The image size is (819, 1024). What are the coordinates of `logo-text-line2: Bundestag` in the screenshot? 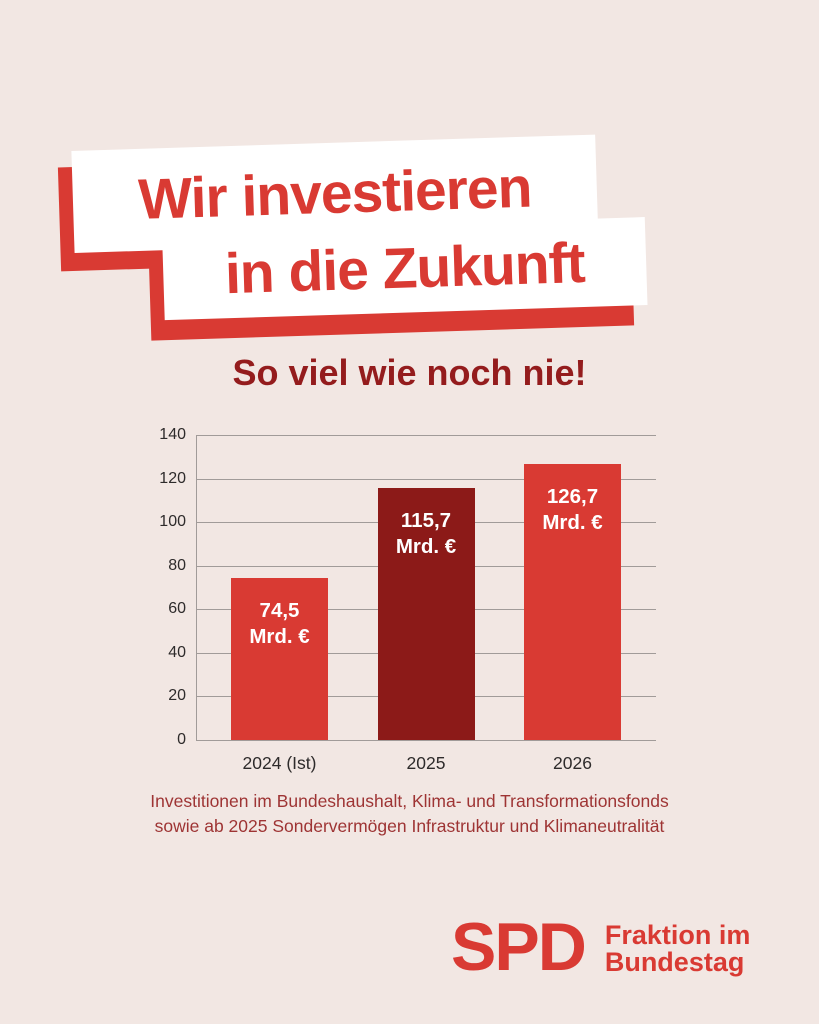 It's located at (674, 962).